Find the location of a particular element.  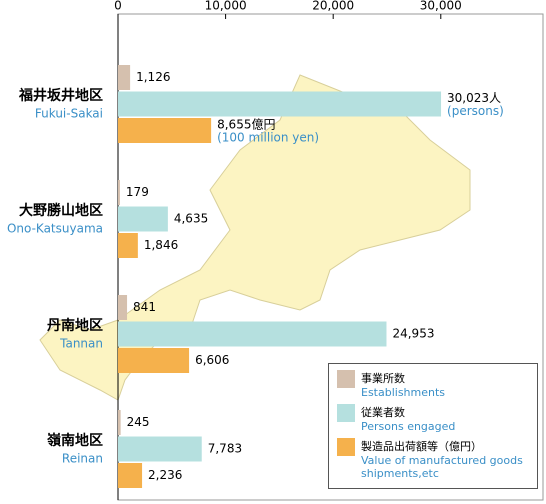

value-label: 4,635 is located at coordinates (191, 219).